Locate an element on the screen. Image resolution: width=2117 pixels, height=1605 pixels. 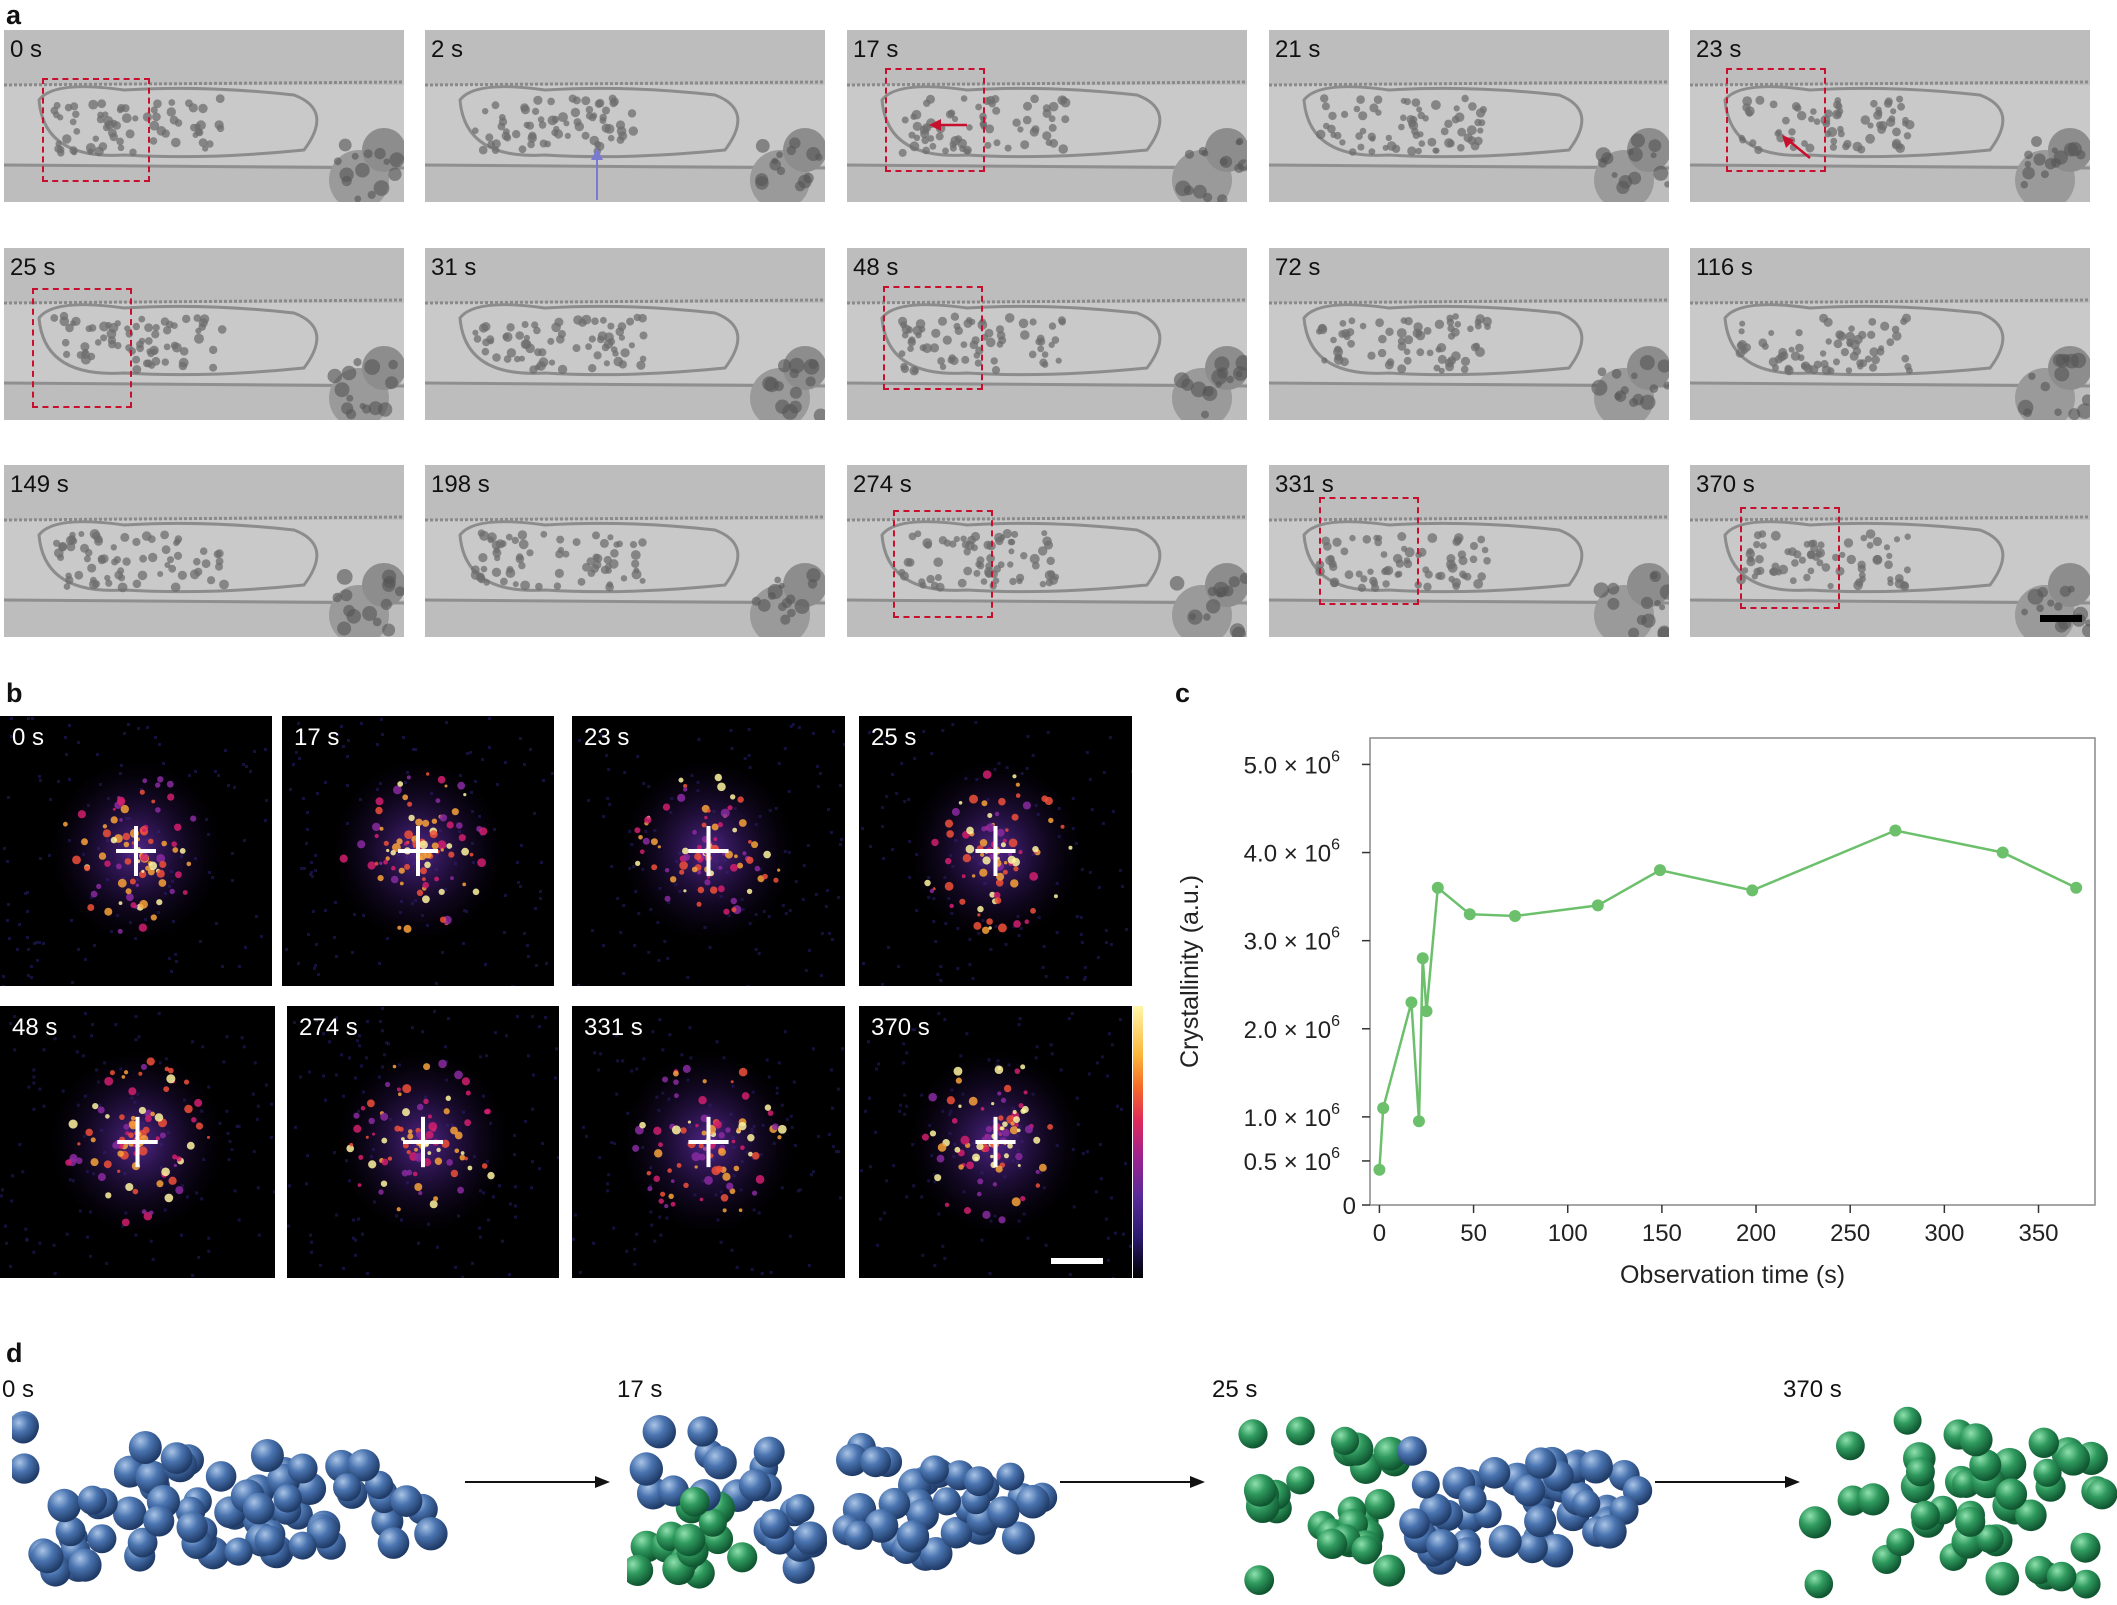
tem-frame: 17 s is located at coordinates (1047, 116).